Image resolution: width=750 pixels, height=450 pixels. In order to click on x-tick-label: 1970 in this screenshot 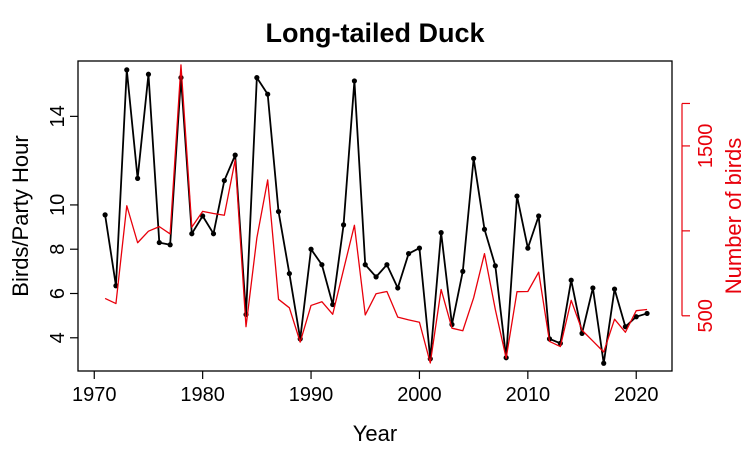, I will do `click(94, 395)`.